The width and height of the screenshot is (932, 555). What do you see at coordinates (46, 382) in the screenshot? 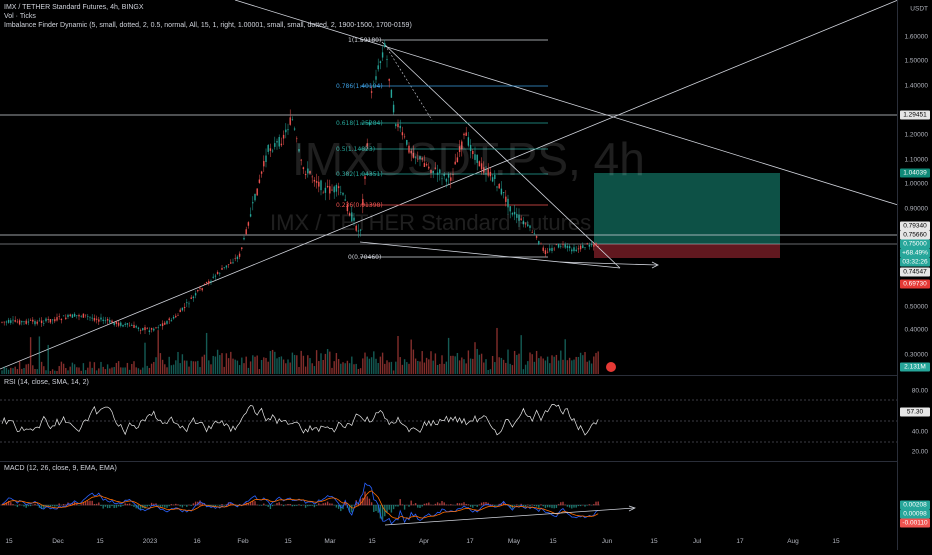
I see `rsi-indicator-label: RSI (14, close, SMA, 14, 2)` at bounding box center [46, 382].